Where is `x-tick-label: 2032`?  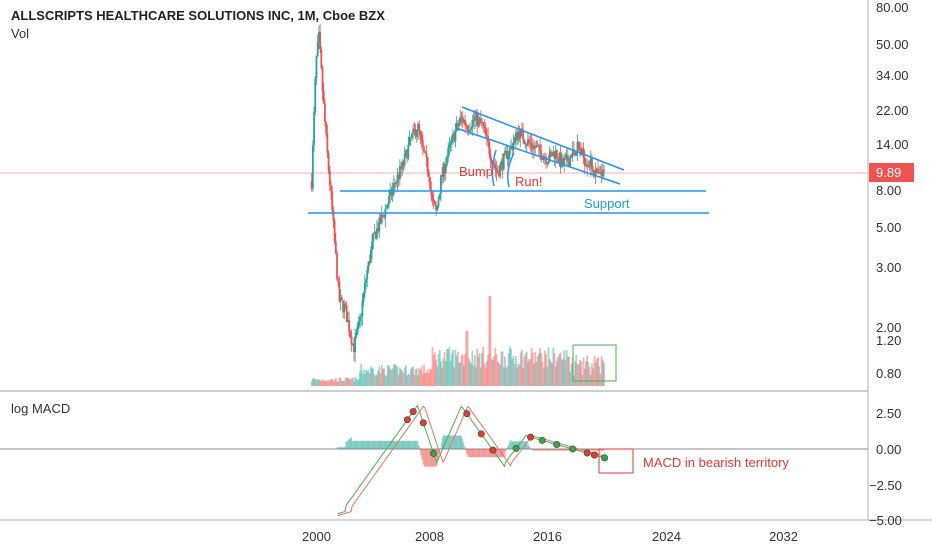 x-tick-label: 2032 is located at coordinates (783, 536).